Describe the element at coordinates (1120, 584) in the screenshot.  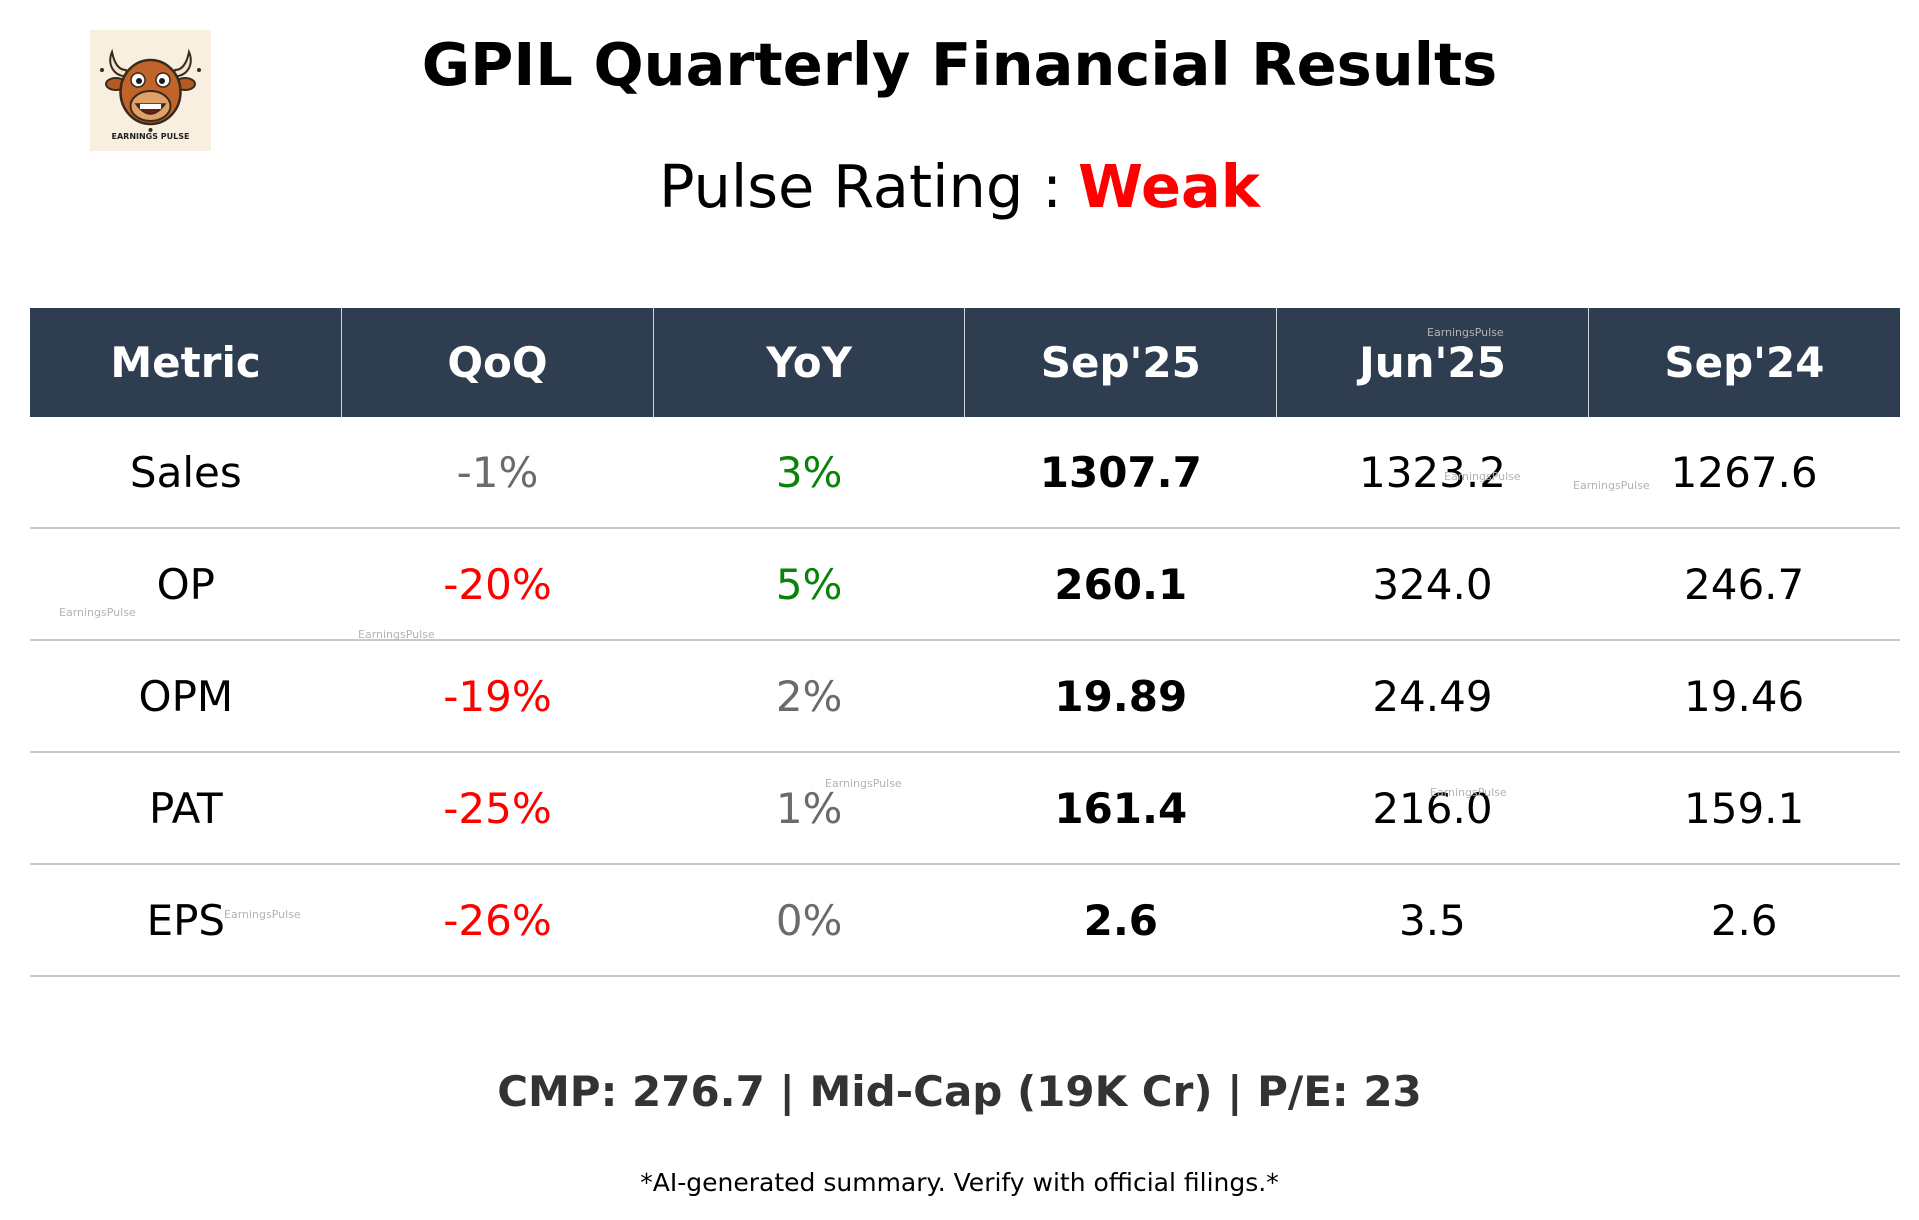
I see `sep25-cell: 260.1` at that location.